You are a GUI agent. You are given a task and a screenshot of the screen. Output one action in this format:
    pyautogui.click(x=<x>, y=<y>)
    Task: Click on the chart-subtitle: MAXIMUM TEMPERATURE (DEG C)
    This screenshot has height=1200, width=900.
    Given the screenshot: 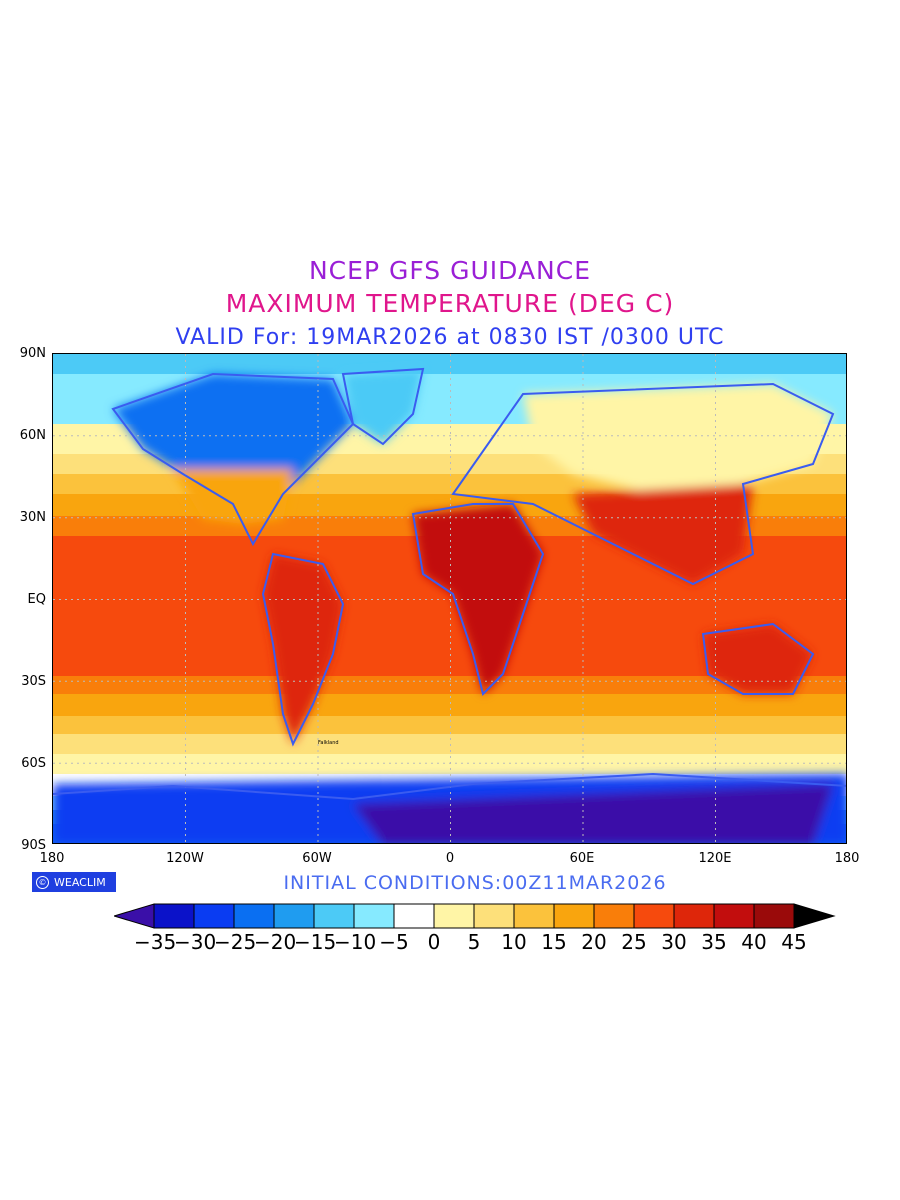 What is the action you would take?
    pyautogui.click(x=450, y=303)
    